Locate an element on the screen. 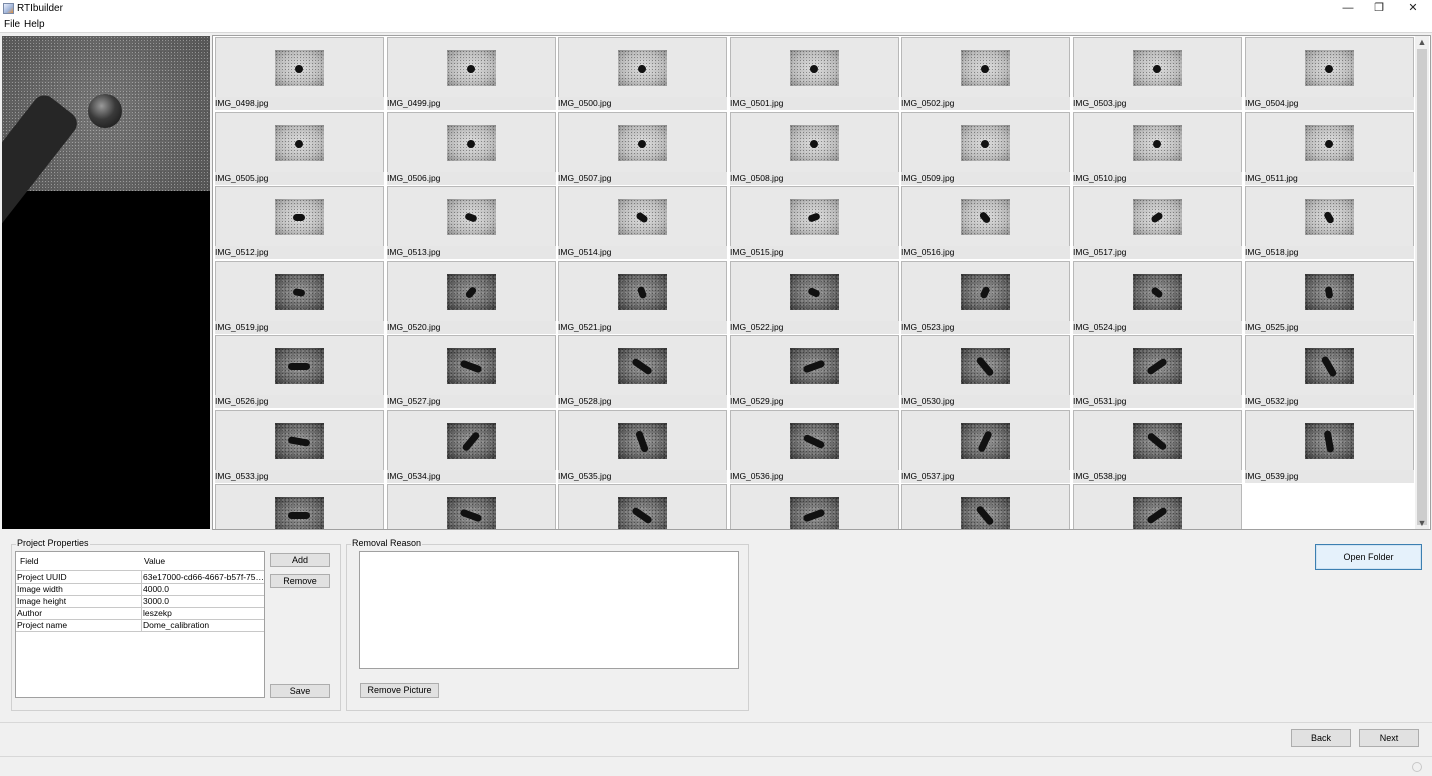 Image resolution: width=1432 pixels, height=776 pixels. thumbnail-item: IMG_0500.jpg is located at coordinates (642, 74).